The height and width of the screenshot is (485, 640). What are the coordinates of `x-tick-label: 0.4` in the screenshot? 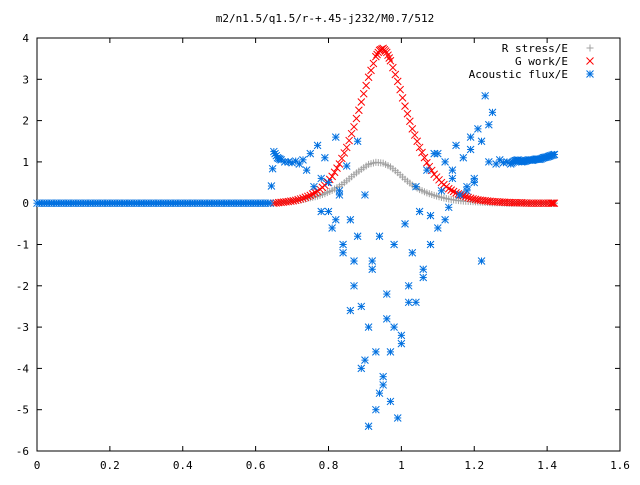 It's located at (183, 465).